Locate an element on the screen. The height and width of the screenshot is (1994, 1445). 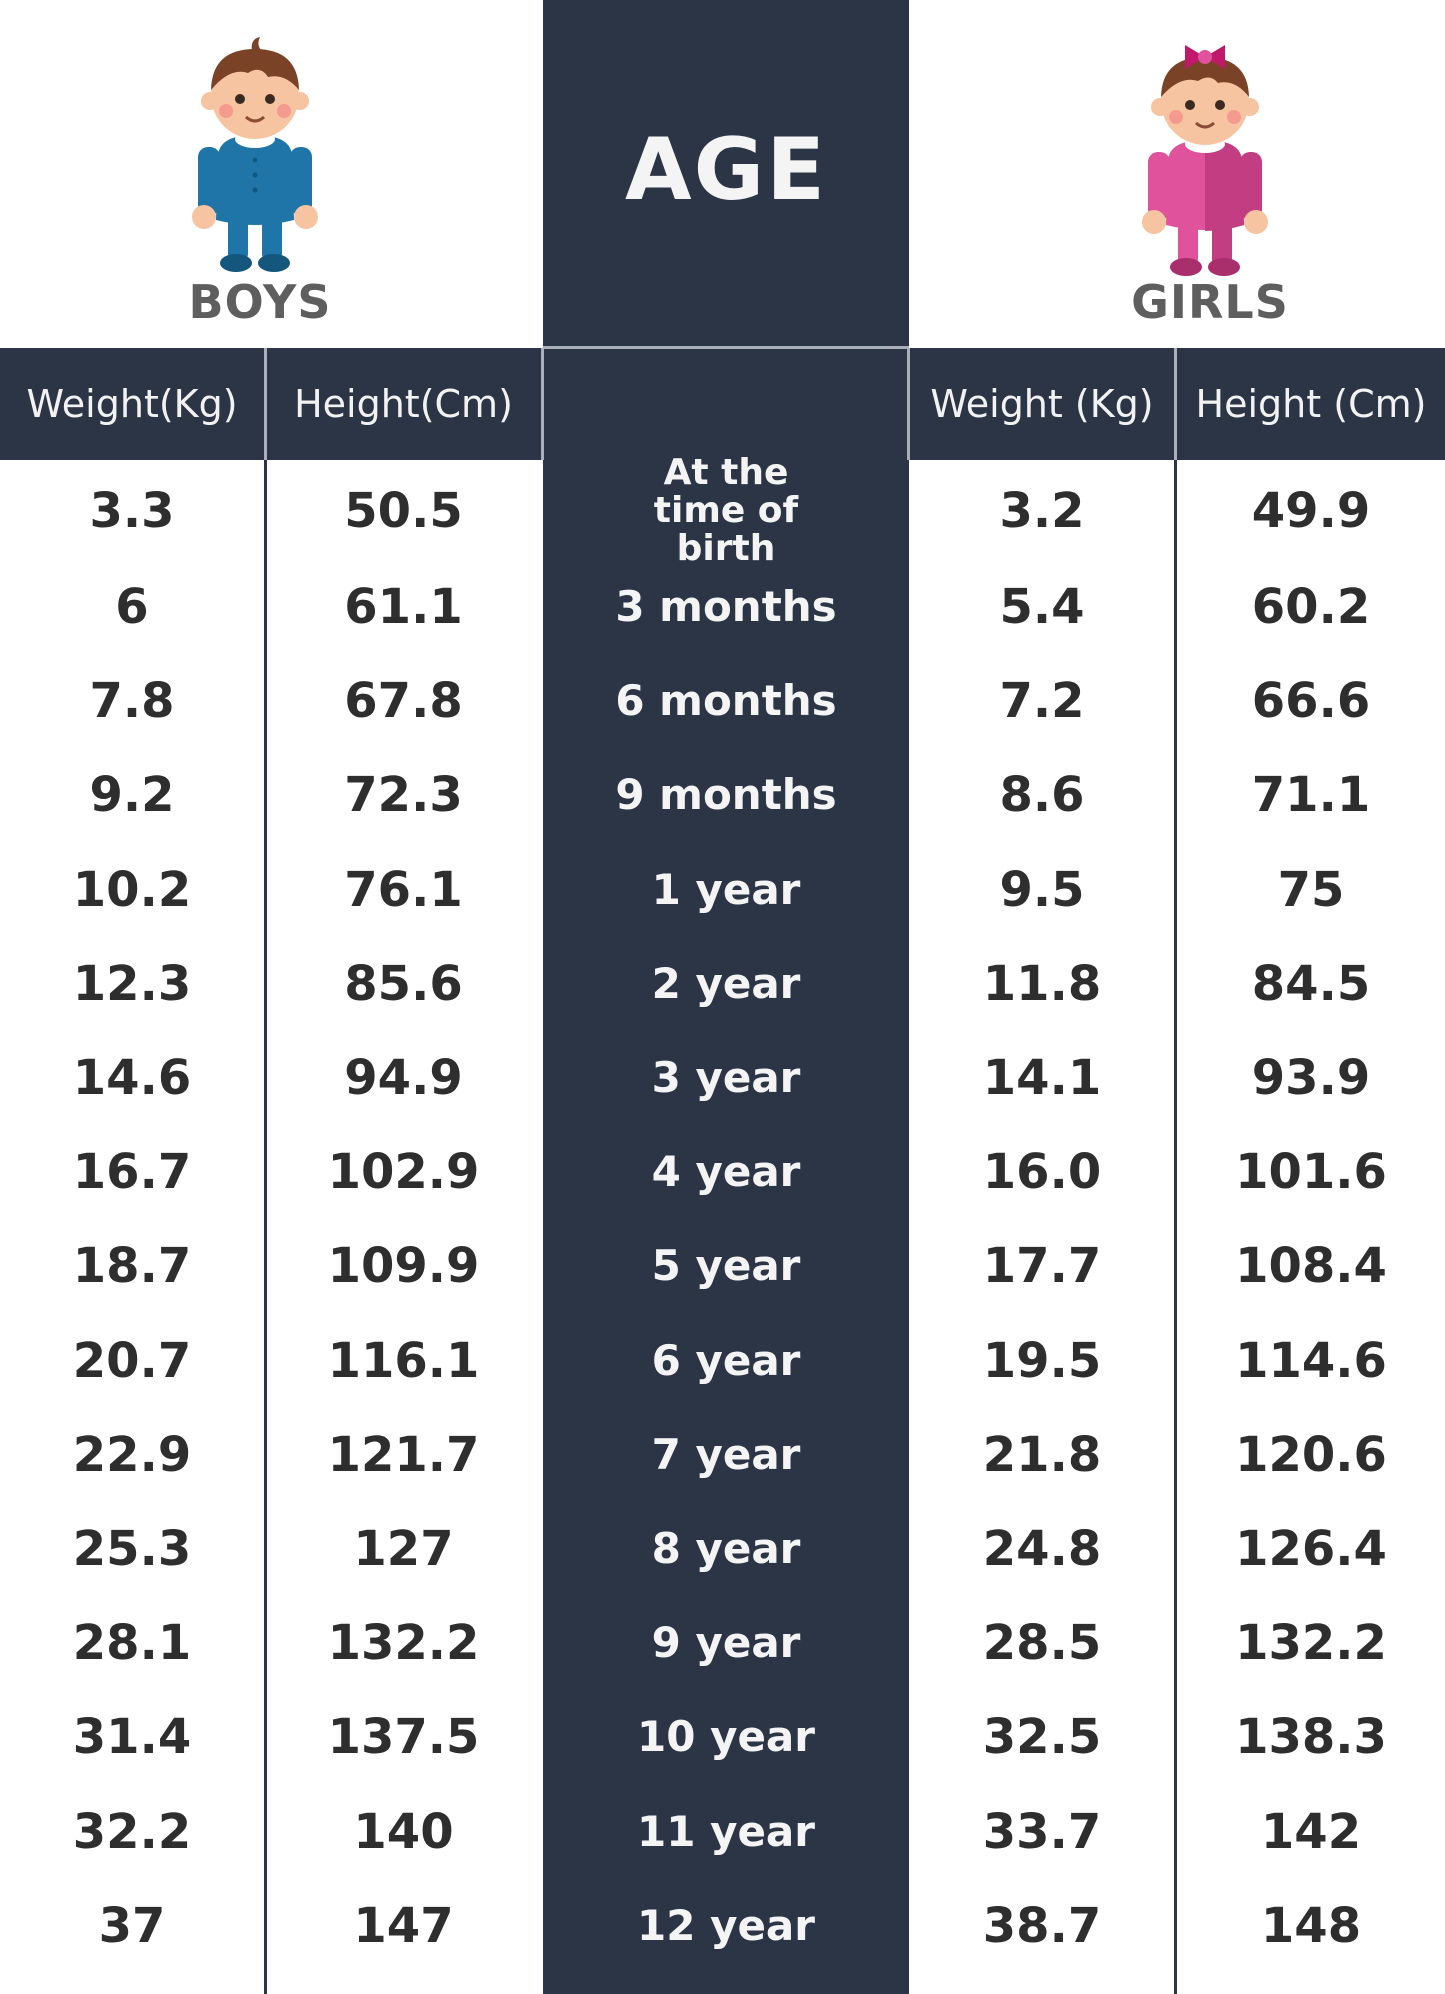
column-header-bar is located at coordinates (722, 404).